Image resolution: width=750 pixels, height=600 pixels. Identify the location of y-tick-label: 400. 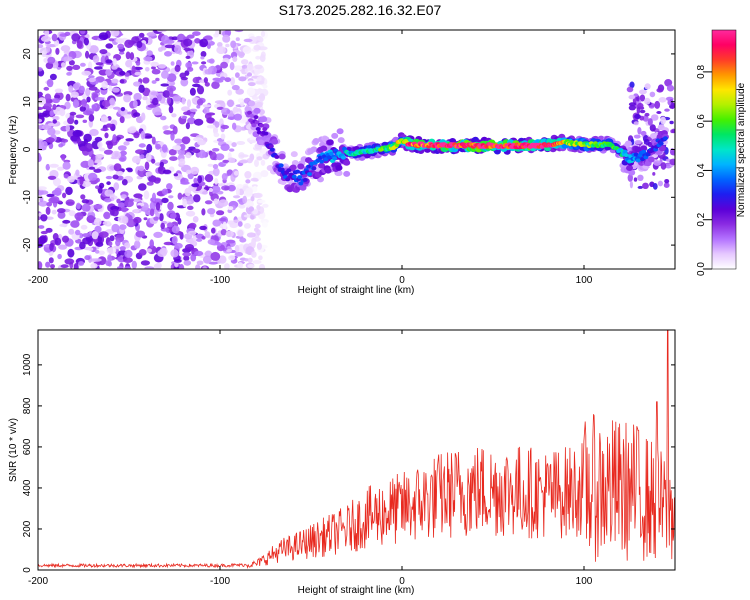
(27, 487).